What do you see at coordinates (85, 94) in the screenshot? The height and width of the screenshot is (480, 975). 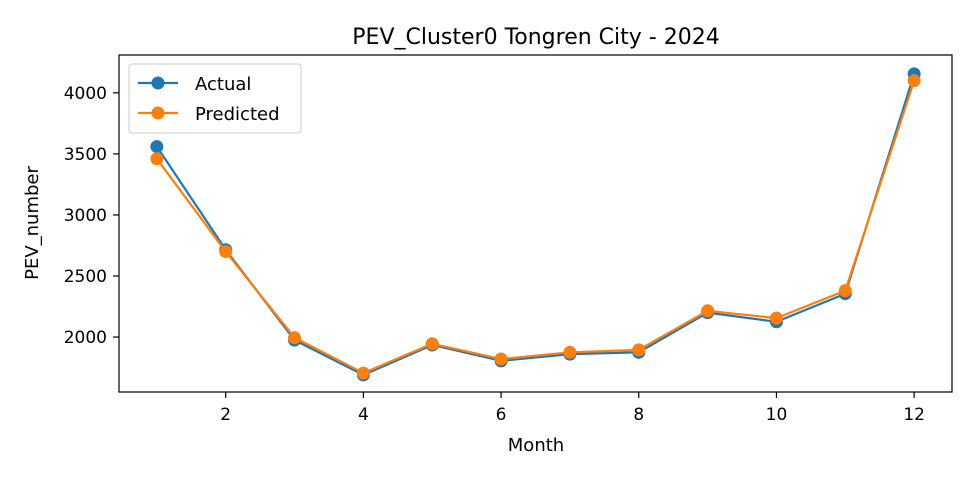 I see `y-tick-label: 4000` at bounding box center [85, 94].